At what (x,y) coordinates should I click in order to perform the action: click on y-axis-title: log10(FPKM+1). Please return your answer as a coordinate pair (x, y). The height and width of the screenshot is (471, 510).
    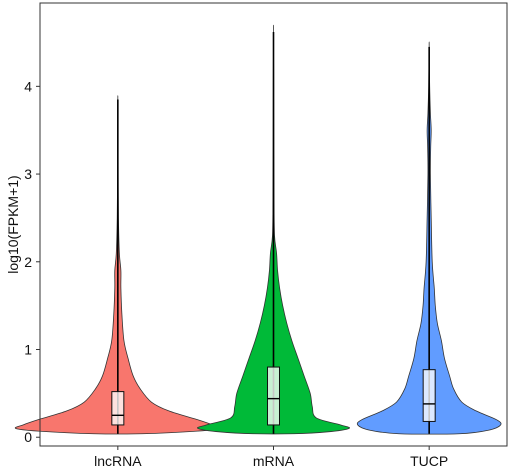
    Looking at the image, I should click on (13, 224).